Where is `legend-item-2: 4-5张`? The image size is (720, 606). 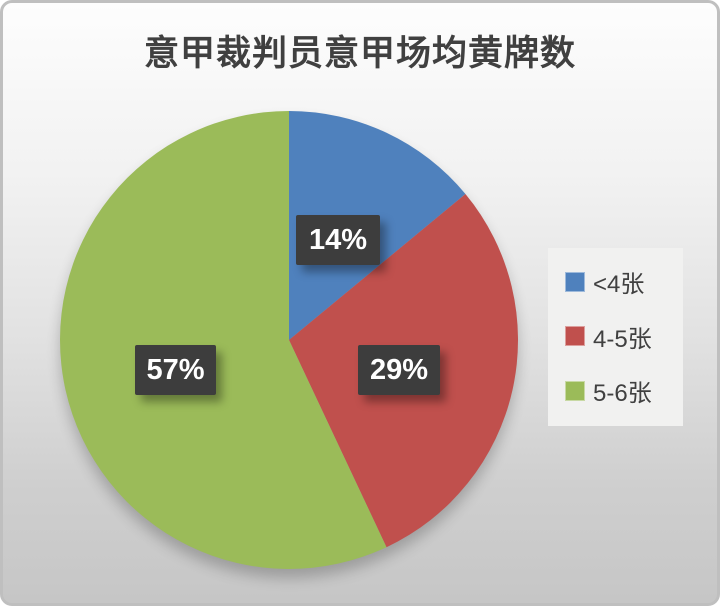 legend-item-2: 4-5张 is located at coordinates (624, 336).